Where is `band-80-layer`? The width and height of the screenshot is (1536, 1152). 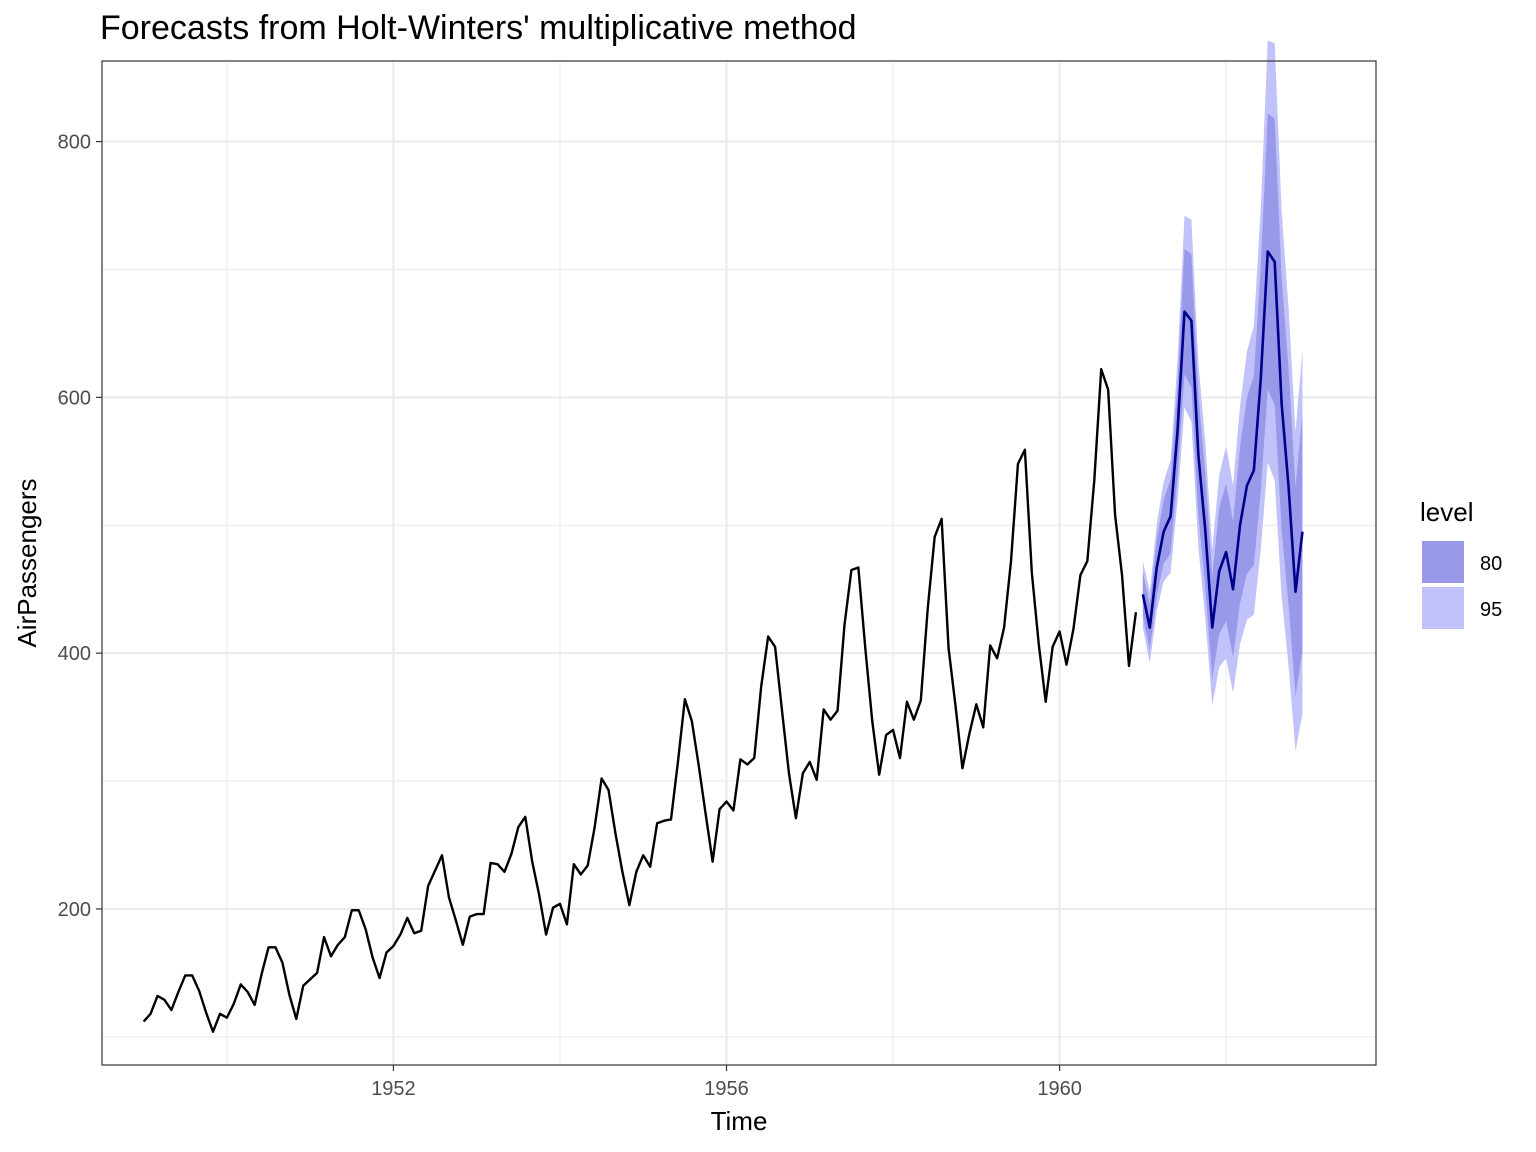 band-80-layer is located at coordinates (1222, 405).